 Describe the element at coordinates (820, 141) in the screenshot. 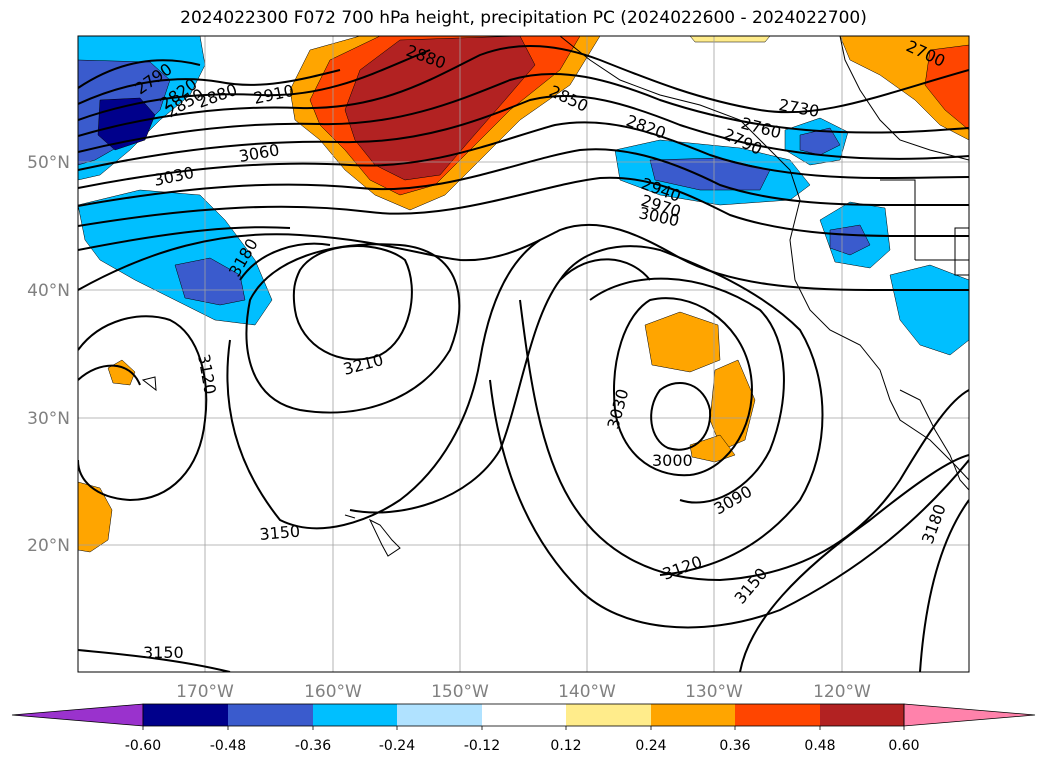

I see `precip-neg-region-bc-core` at that location.